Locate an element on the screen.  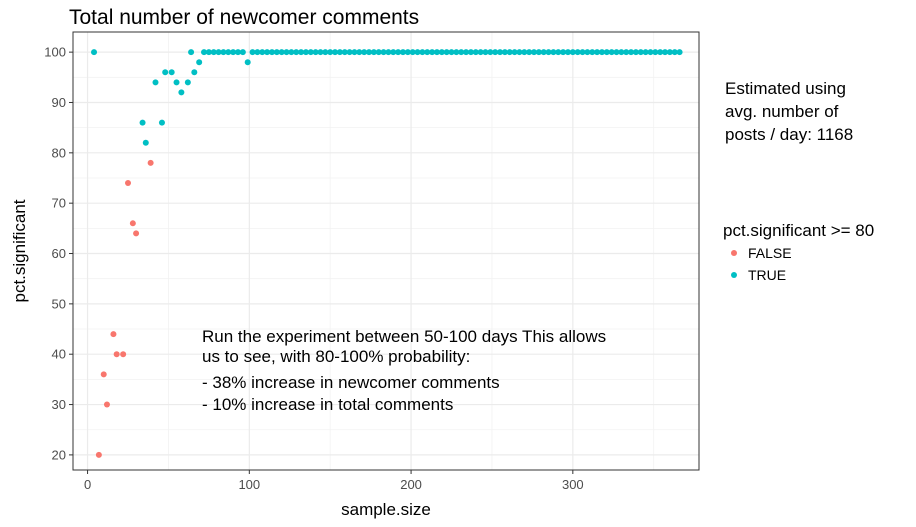
legend-key-false is located at coordinates (734, 253).